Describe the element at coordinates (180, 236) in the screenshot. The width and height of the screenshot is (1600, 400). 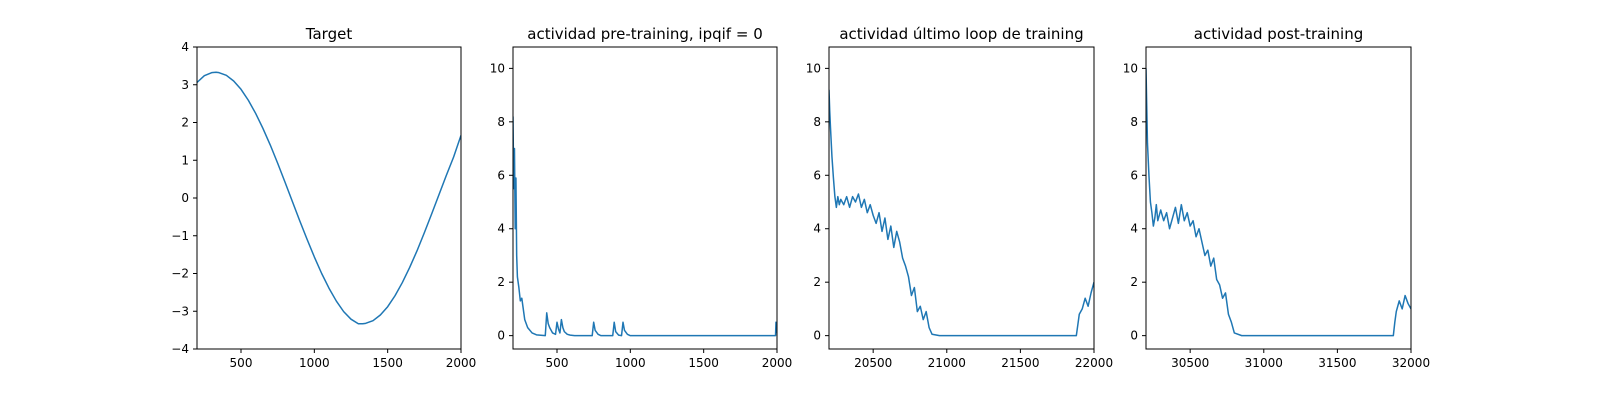
I see `y-tick-label: −1` at that location.